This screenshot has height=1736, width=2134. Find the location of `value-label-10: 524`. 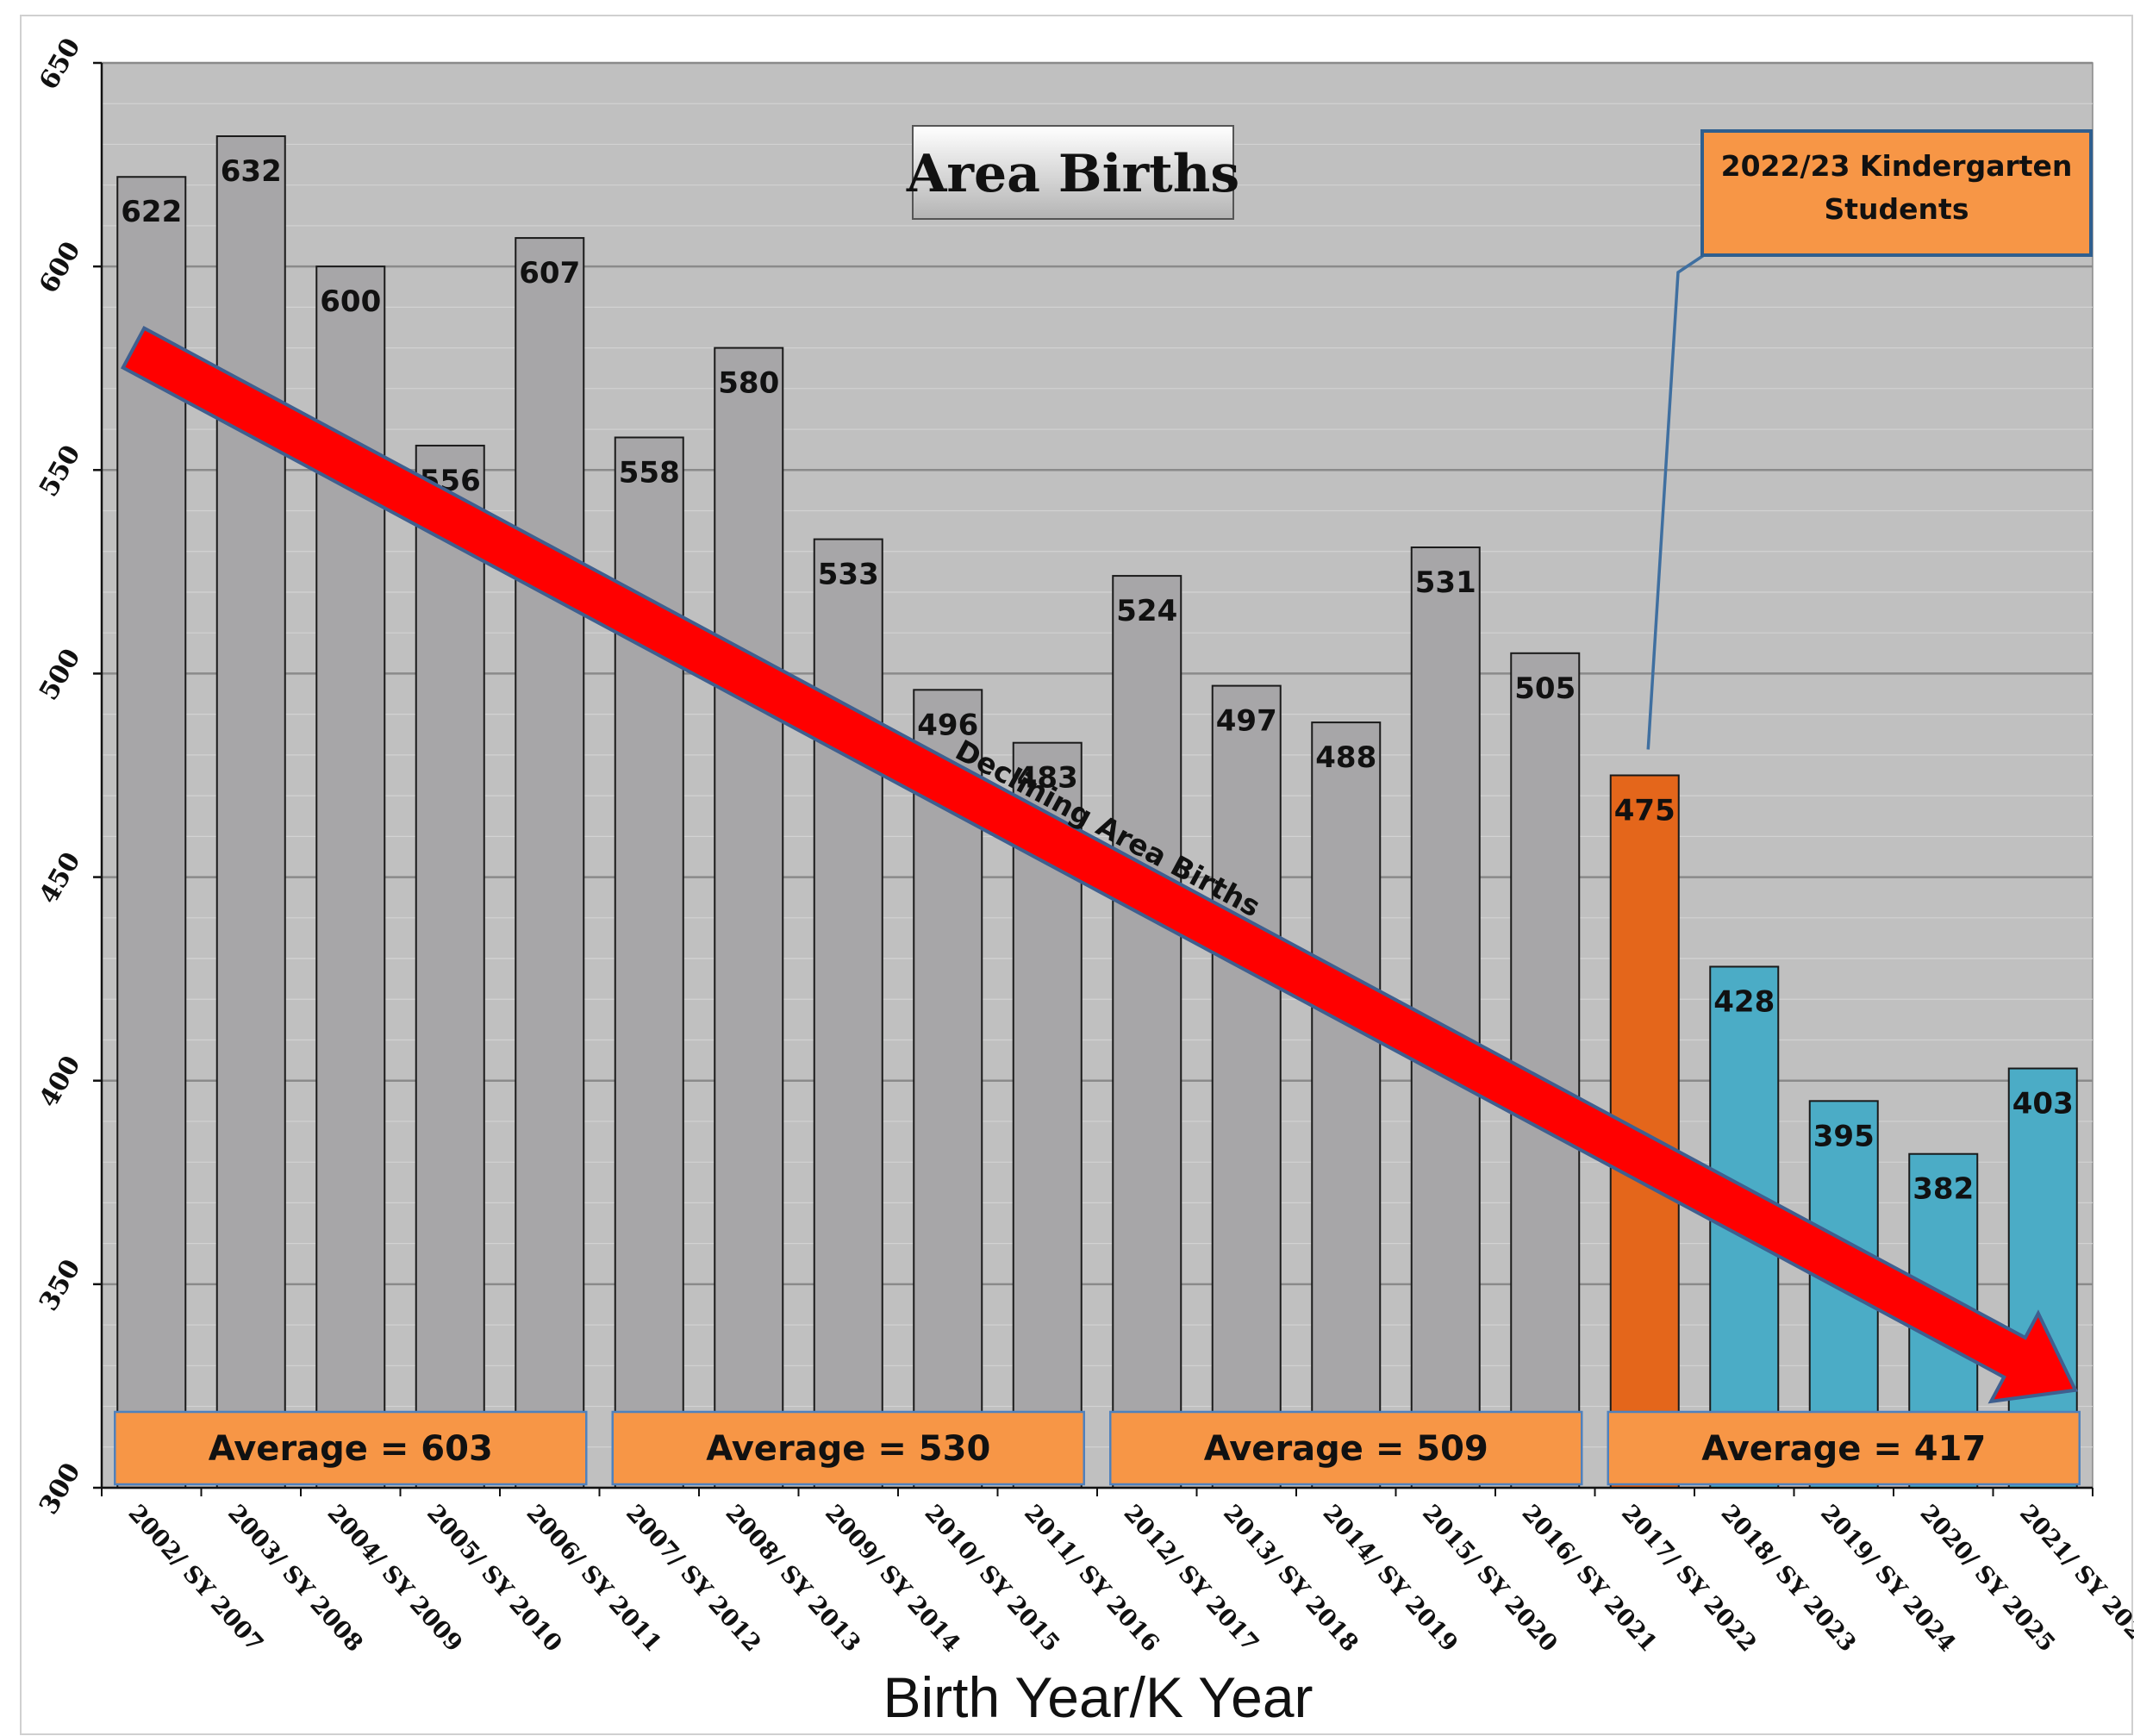

value-label-10: 524 is located at coordinates (1146, 611).